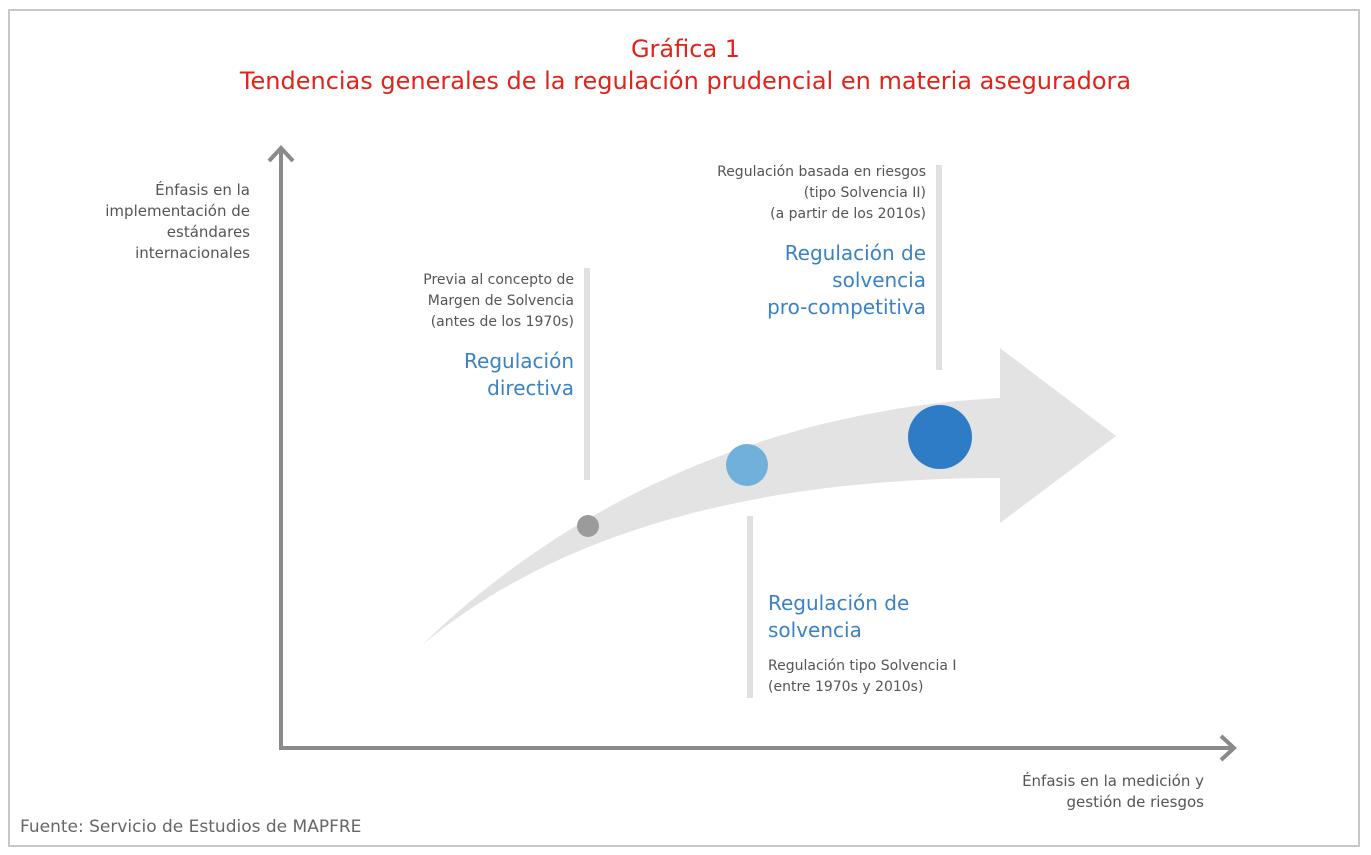 This screenshot has height=855, width=1371. What do you see at coordinates (191, 827) in the screenshot?
I see `source-note: Fuente: Servicio de Estudios de MAPFRE` at bounding box center [191, 827].